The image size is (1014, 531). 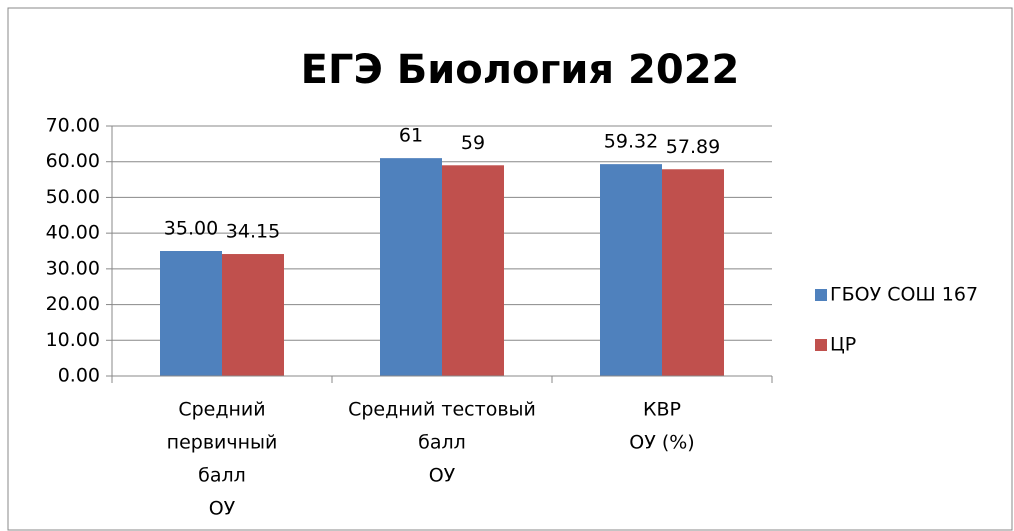 What do you see at coordinates (73, 268) in the screenshot?
I see `y-tick-label: 30.00` at bounding box center [73, 268].